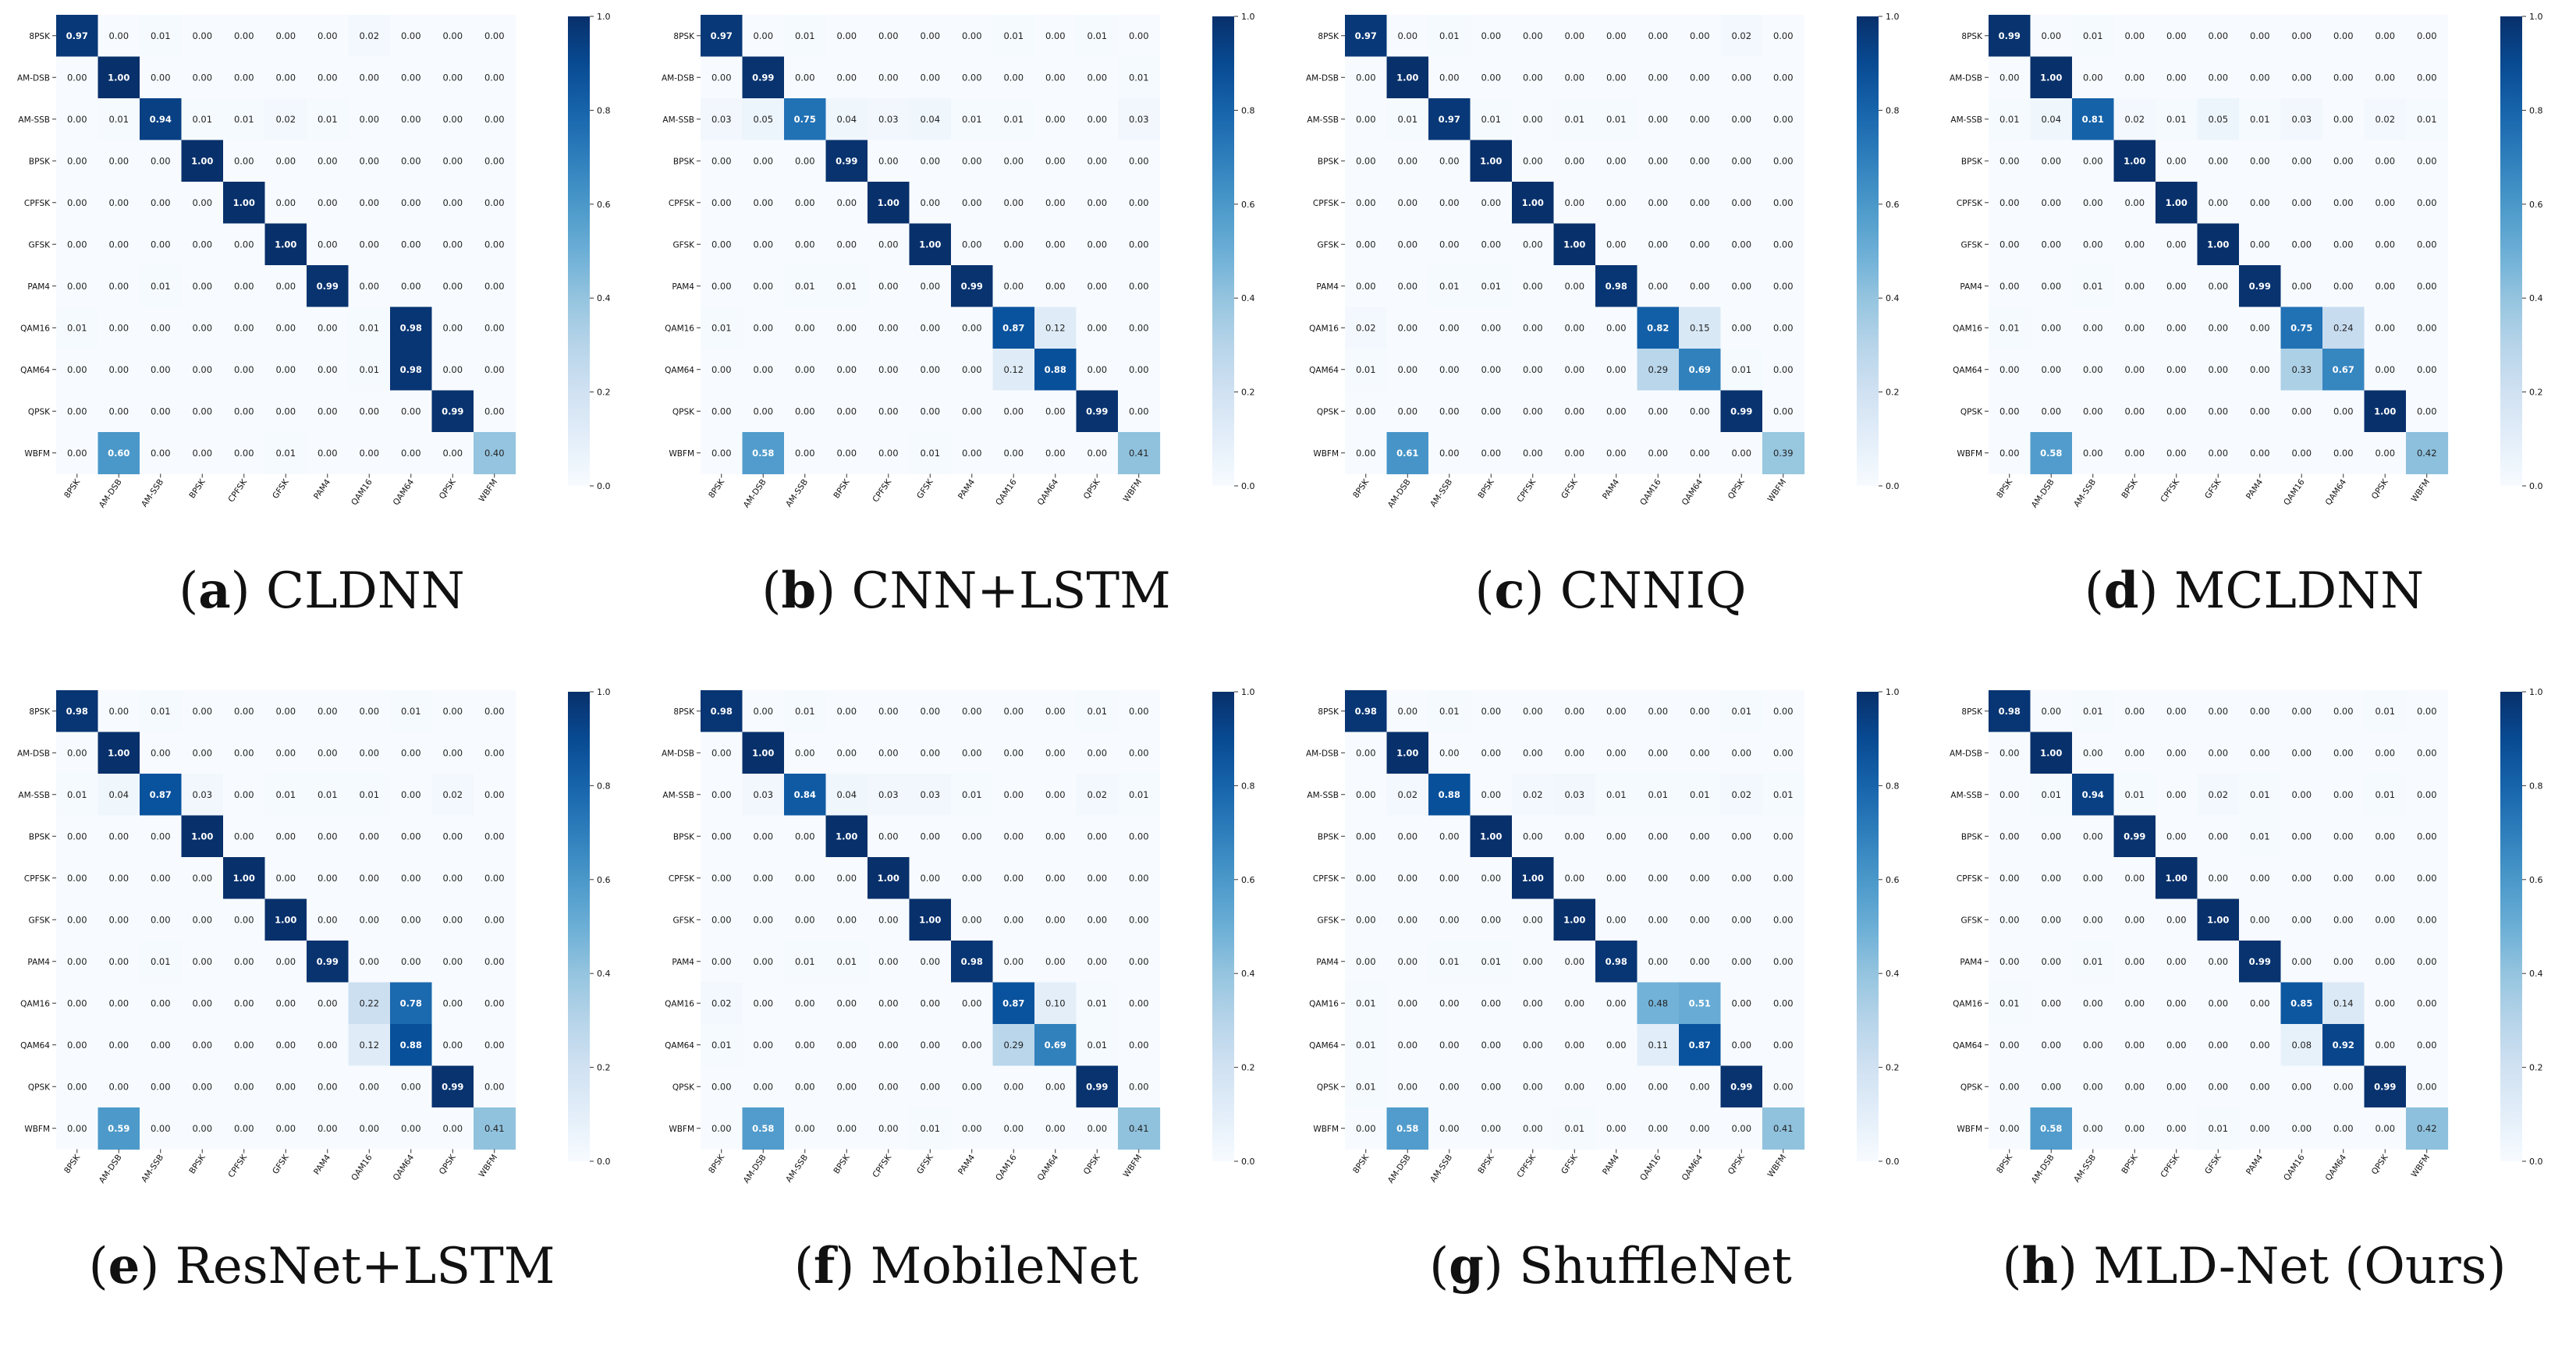  What do you see at coordinates (2294, 1167) in the screenshot?
I see `x-tick-label: QAM16` at bounding box center [2294, 1167].